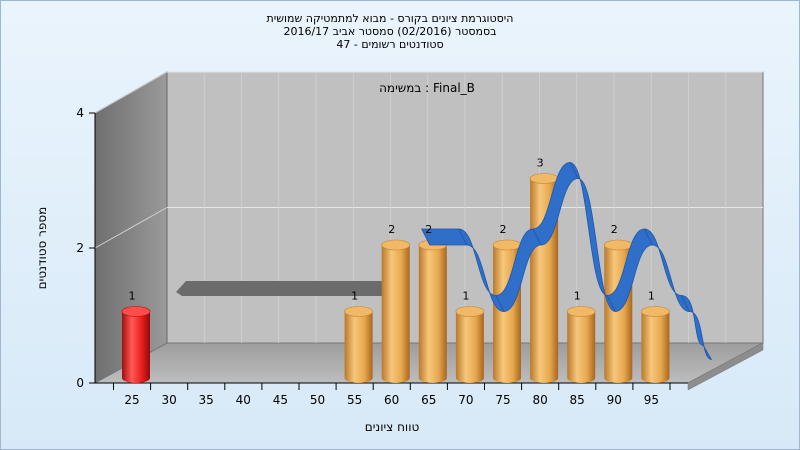 This screenshot has width=800, height=450. I want to click on x-tick-label: 55, so click(354, 400).